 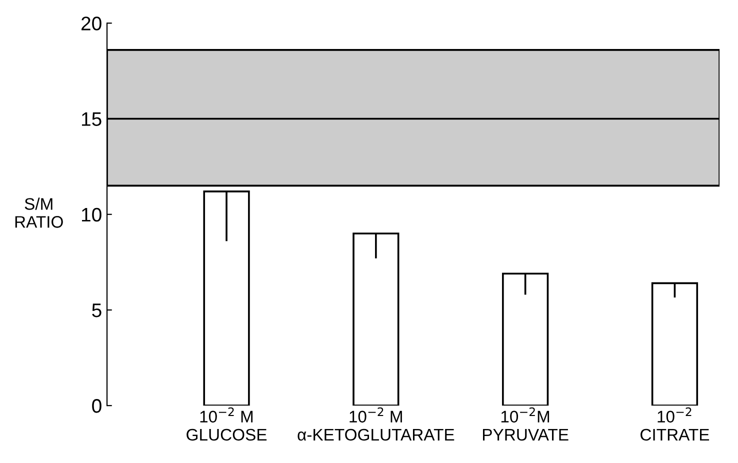 What do you see at coordinates (525, 424) in the screenshot?
I see `x-tick-label: 10$^{−2}$M PYRUVATE` at bounding box center [525, 424].